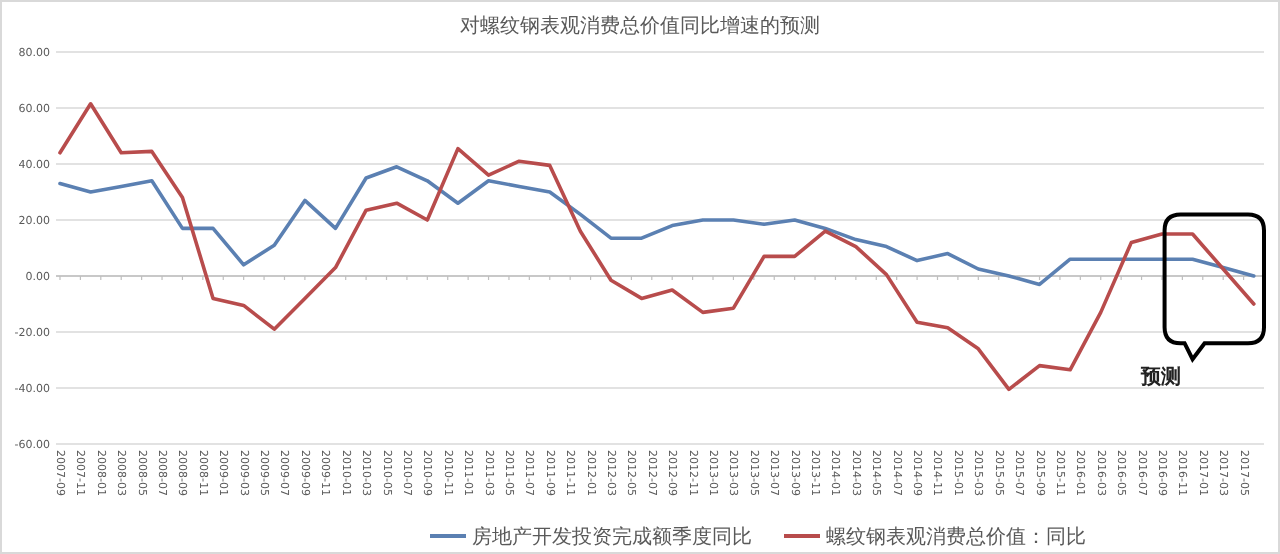 The height and width of the screenshot is (554, 1280). I want to click on legend-label: 螺纹钢表观消费总价值：同比, so click(956, 537).